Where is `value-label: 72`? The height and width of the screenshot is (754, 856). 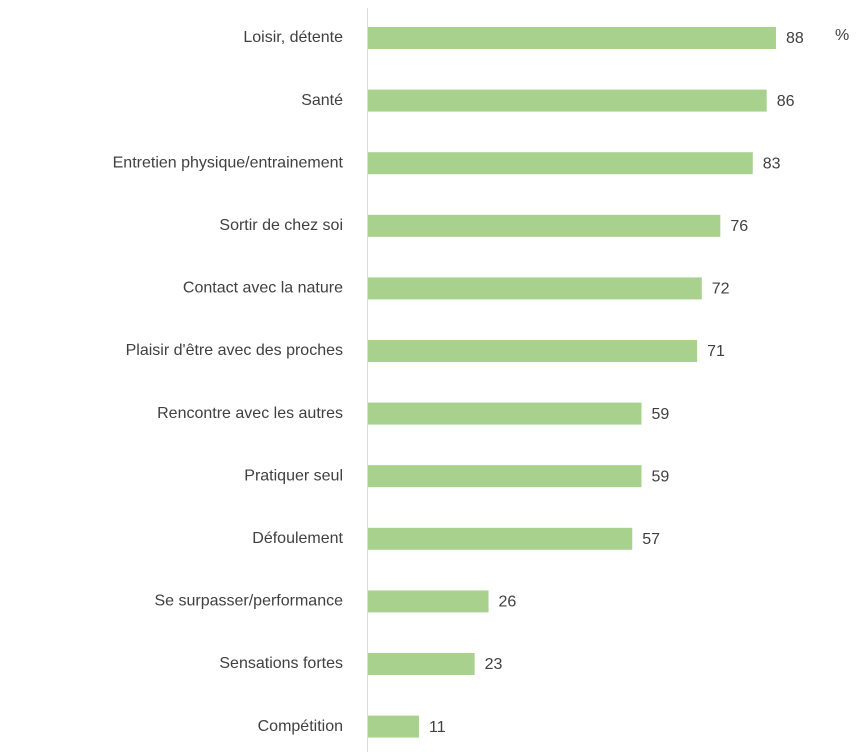
value-label: 72 is located at coordinates (721, 289).